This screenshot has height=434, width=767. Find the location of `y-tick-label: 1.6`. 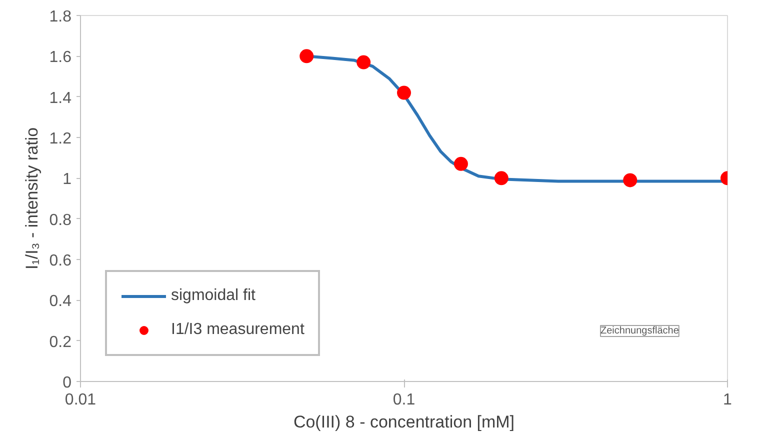

y-tick-label: 1.6 is located at coordinates (60, 57).